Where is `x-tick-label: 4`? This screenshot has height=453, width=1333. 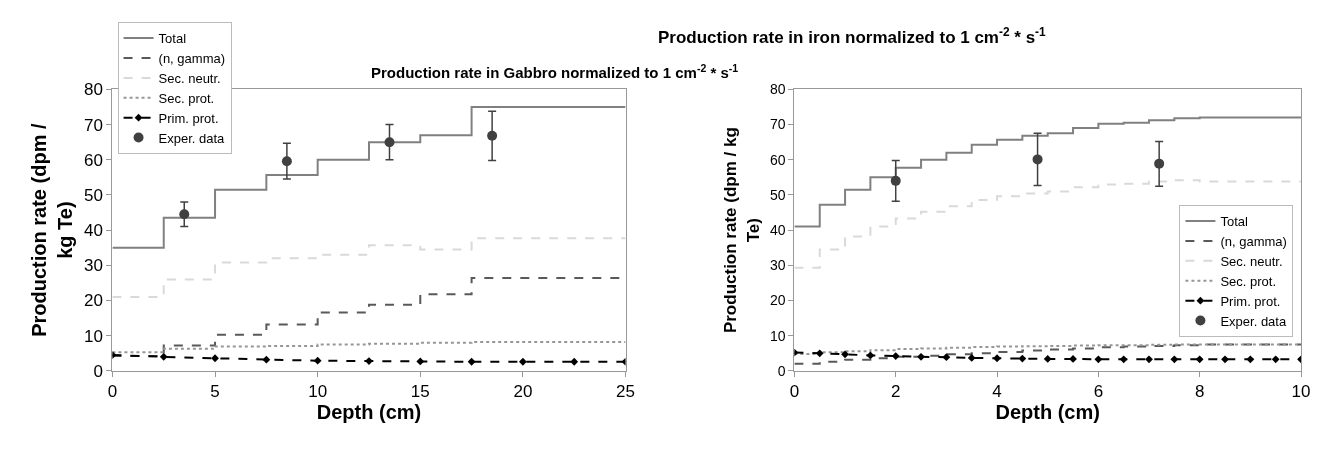 x-tick-label: 4 is located at coordinates (997, 392).